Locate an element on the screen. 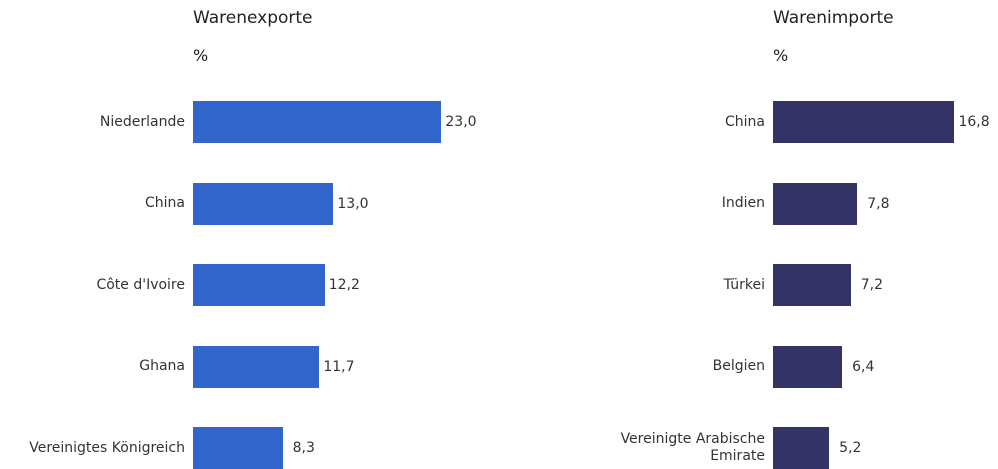 This screenshot has height=469, width=998. category-label: Vereinigtes Königreich is located at coordinates (107, 447).